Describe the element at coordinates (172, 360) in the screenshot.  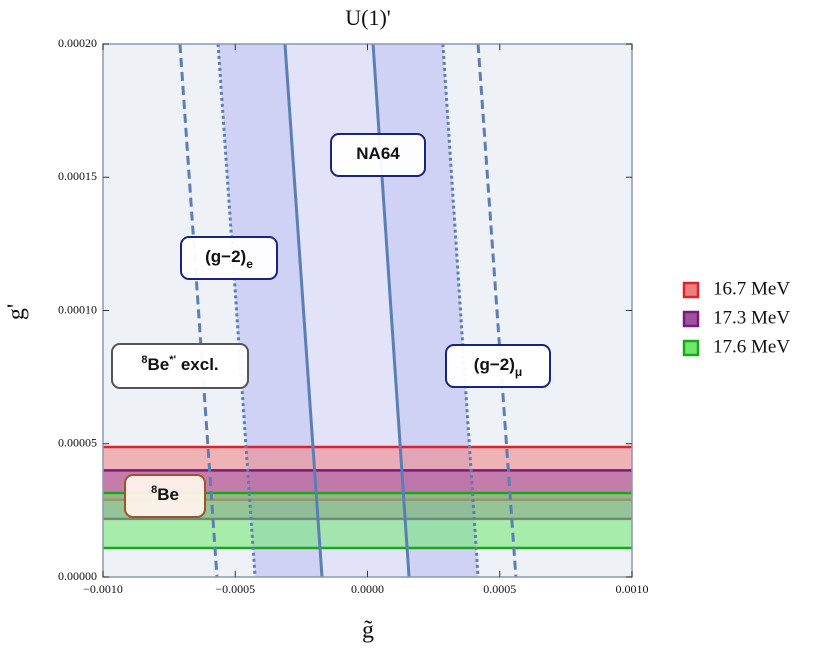
I see `annotation-part: *'` at that location.